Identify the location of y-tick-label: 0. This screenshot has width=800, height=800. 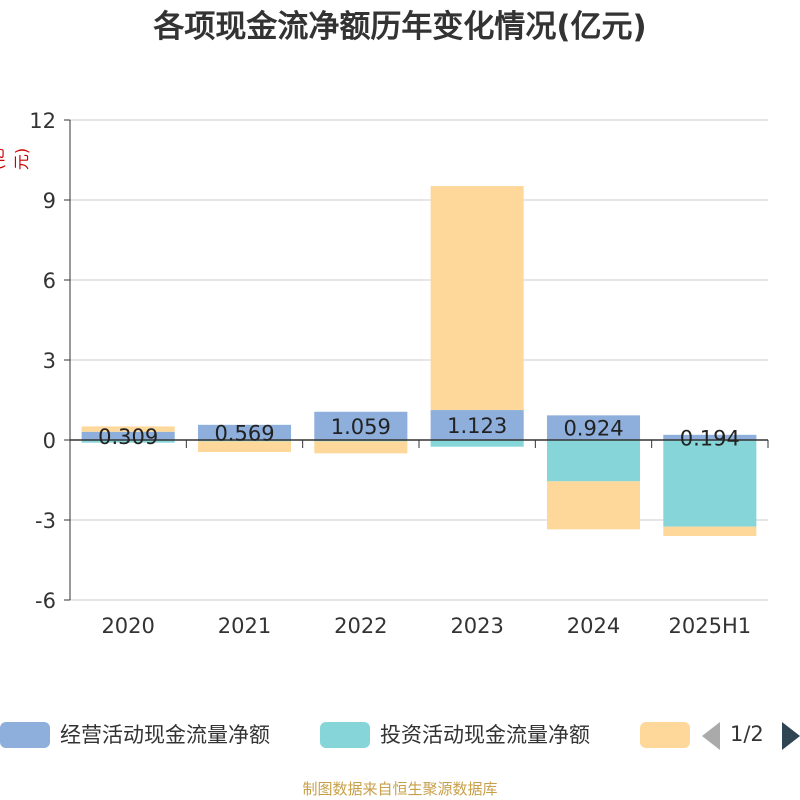
(49, 441).